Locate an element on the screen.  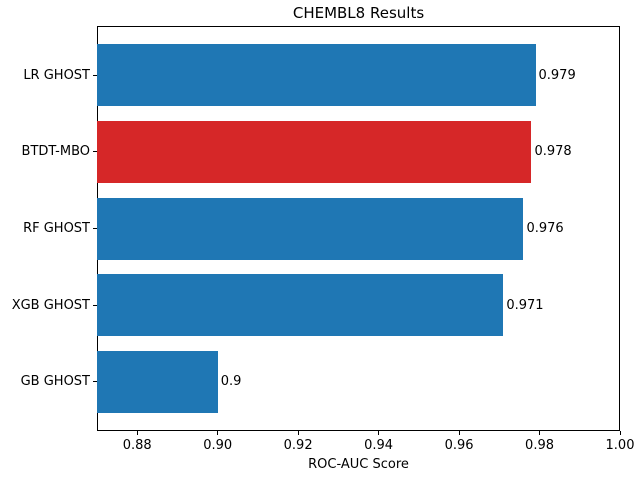
x-tick-label-0.96: 0.96 is located at coordinates (459, 445).